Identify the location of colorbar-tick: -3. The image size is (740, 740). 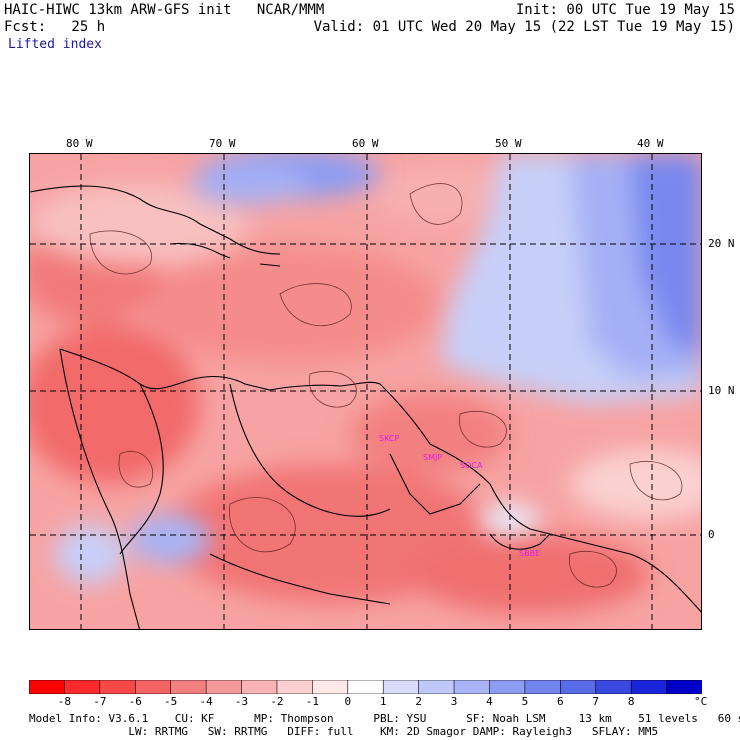
(241, 701).